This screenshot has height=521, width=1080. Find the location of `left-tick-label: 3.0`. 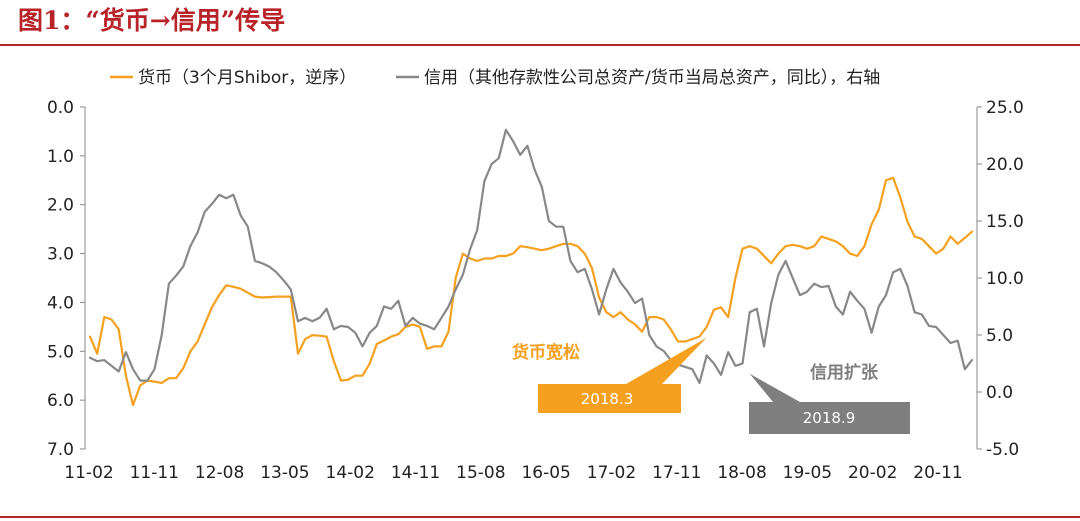

left-tick-label: 3.0 is located at coordinates (60, 255).